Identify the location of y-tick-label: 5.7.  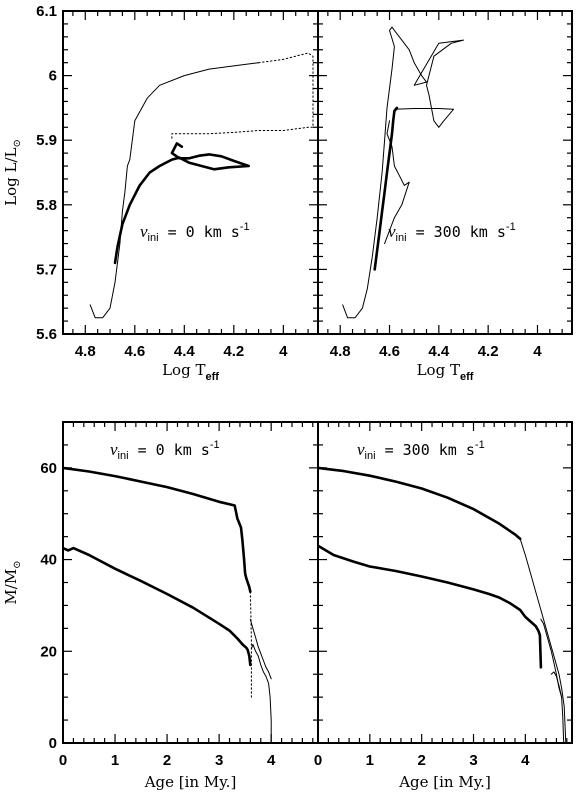
(46, 269).